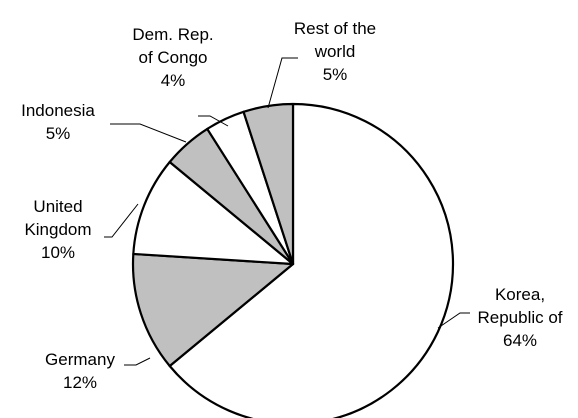 This screenshot has width=578, height=418. What do you see at coordinates (268, 184) in the screenshot?
I see `pie-slice-rest-of-the-world` at bounding box center [268, 184].